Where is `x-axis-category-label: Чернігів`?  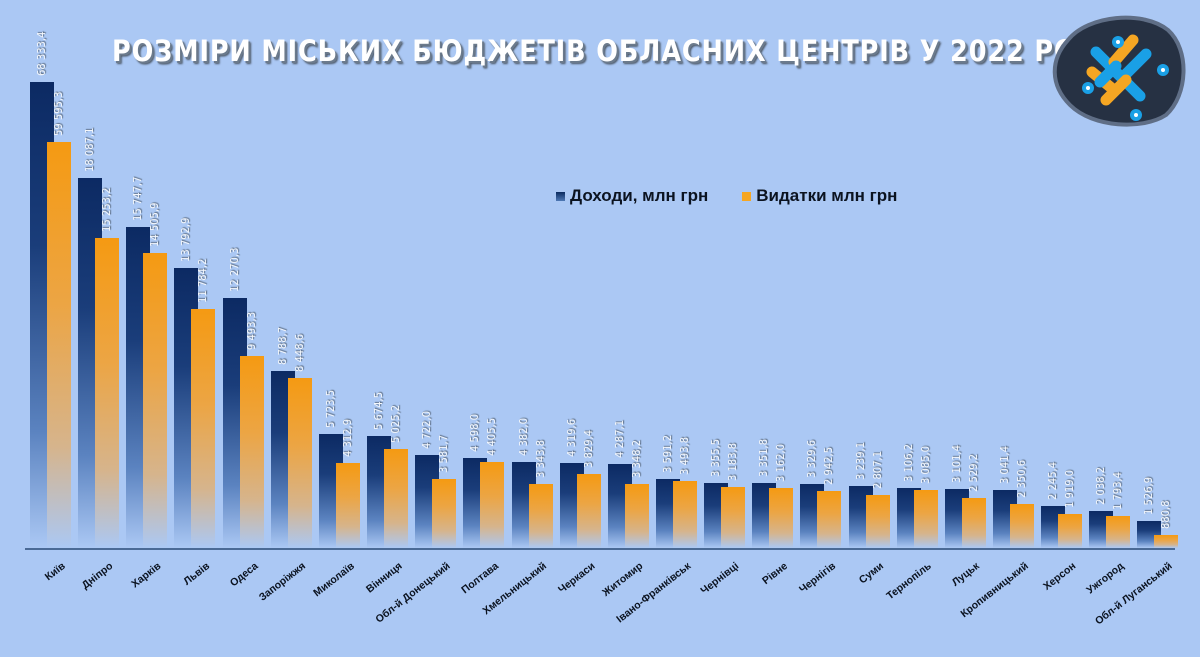 x-axis-category-label: Чернігів is located at coordinates (817, 578).